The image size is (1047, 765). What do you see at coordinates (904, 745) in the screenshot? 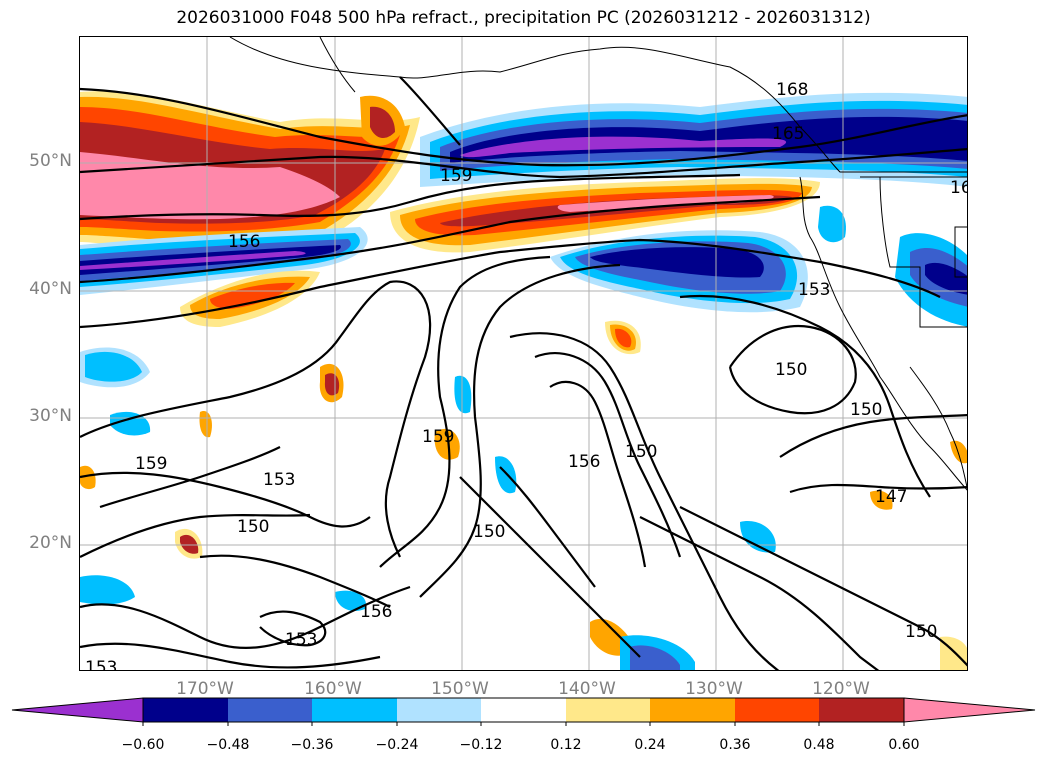
I see `colorbar-tick: 0.60` at bounding box center [904, 745].